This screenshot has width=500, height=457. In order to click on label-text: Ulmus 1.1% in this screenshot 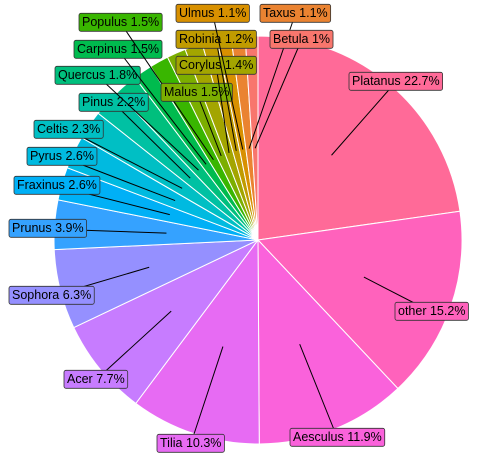, I will do `click(212, 13)`.